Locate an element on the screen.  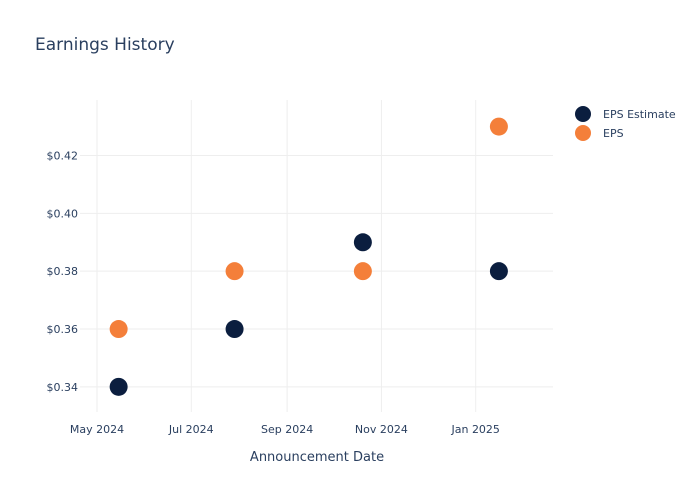
x-tick-label: Sep 2024 is located at coordinates (287, 429).